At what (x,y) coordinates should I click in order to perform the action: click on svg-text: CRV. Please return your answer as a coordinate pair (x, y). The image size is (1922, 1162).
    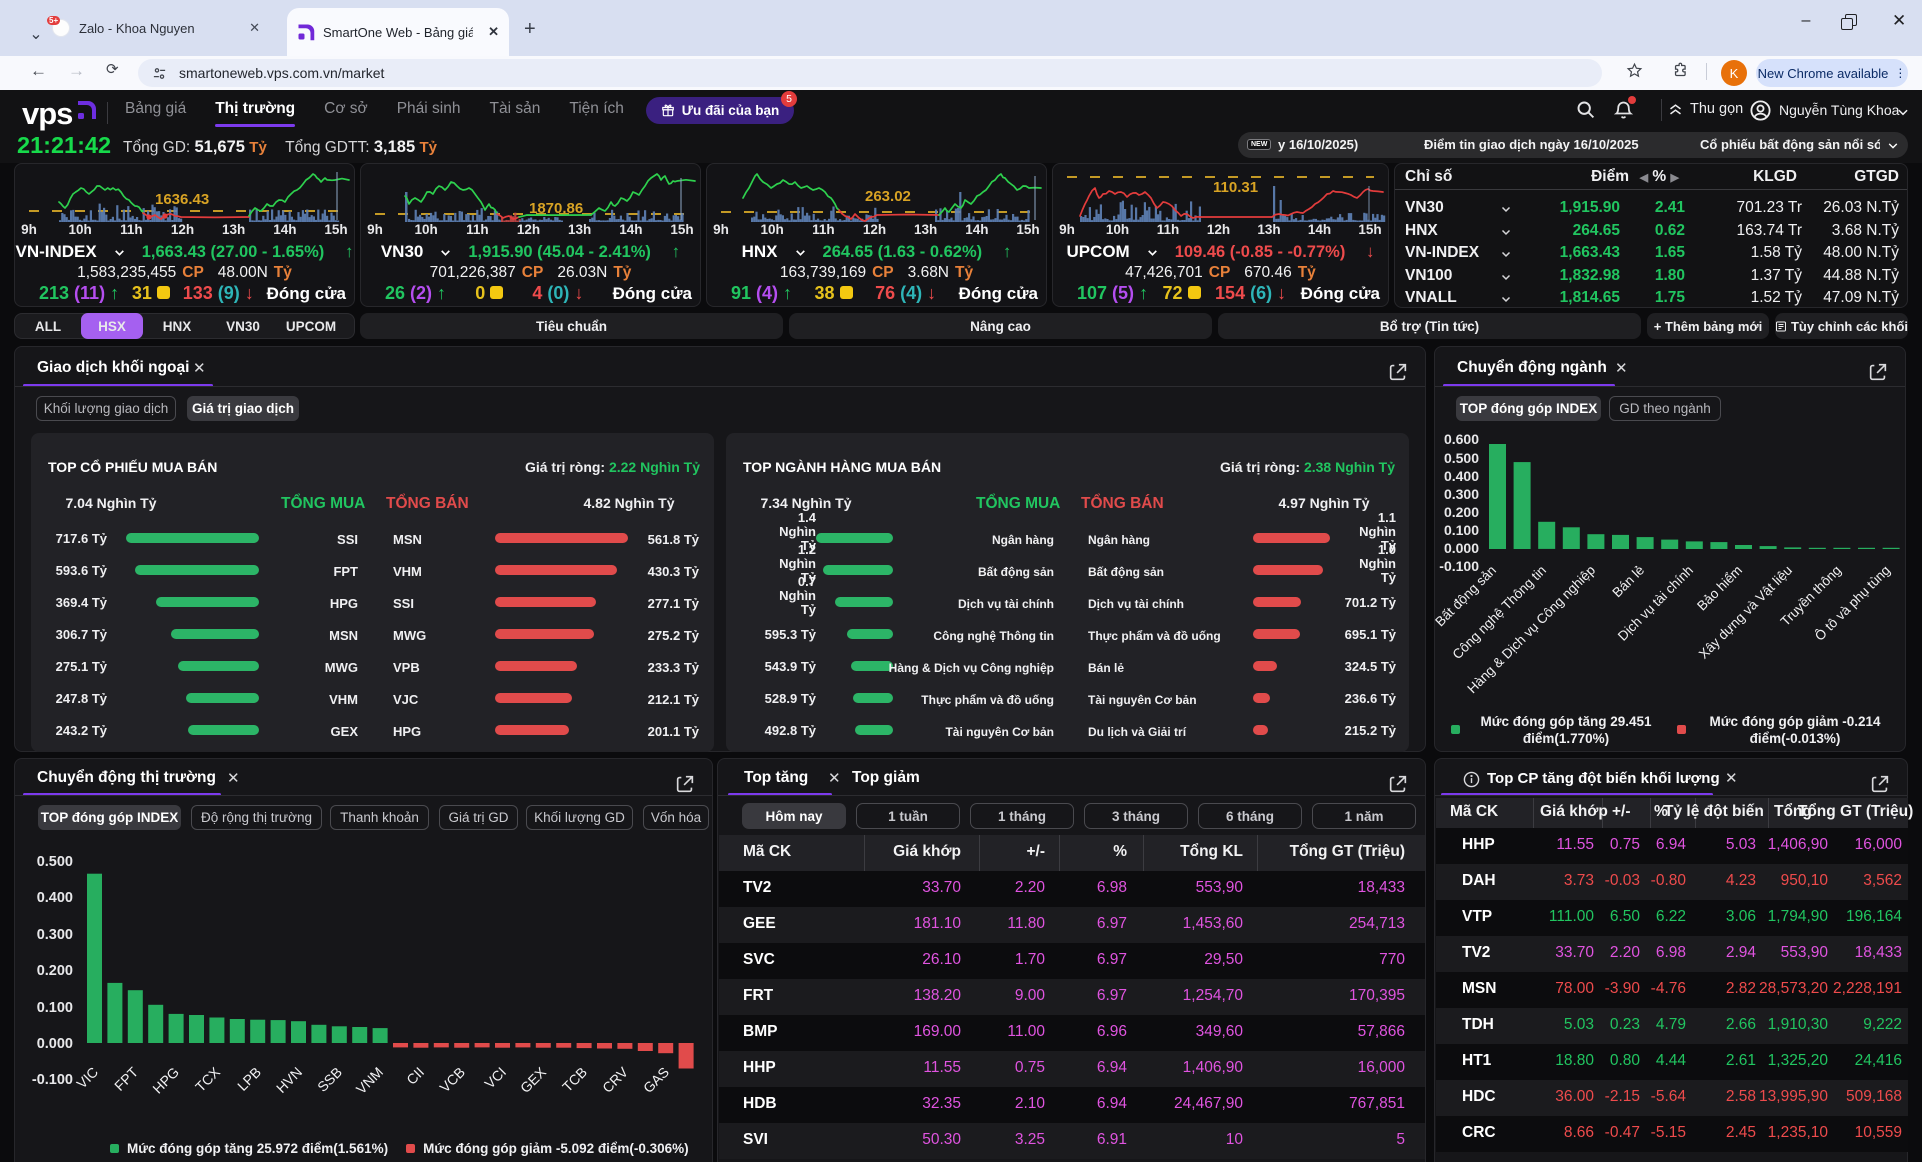
    Looking at the image, I should click on (615, 1079).